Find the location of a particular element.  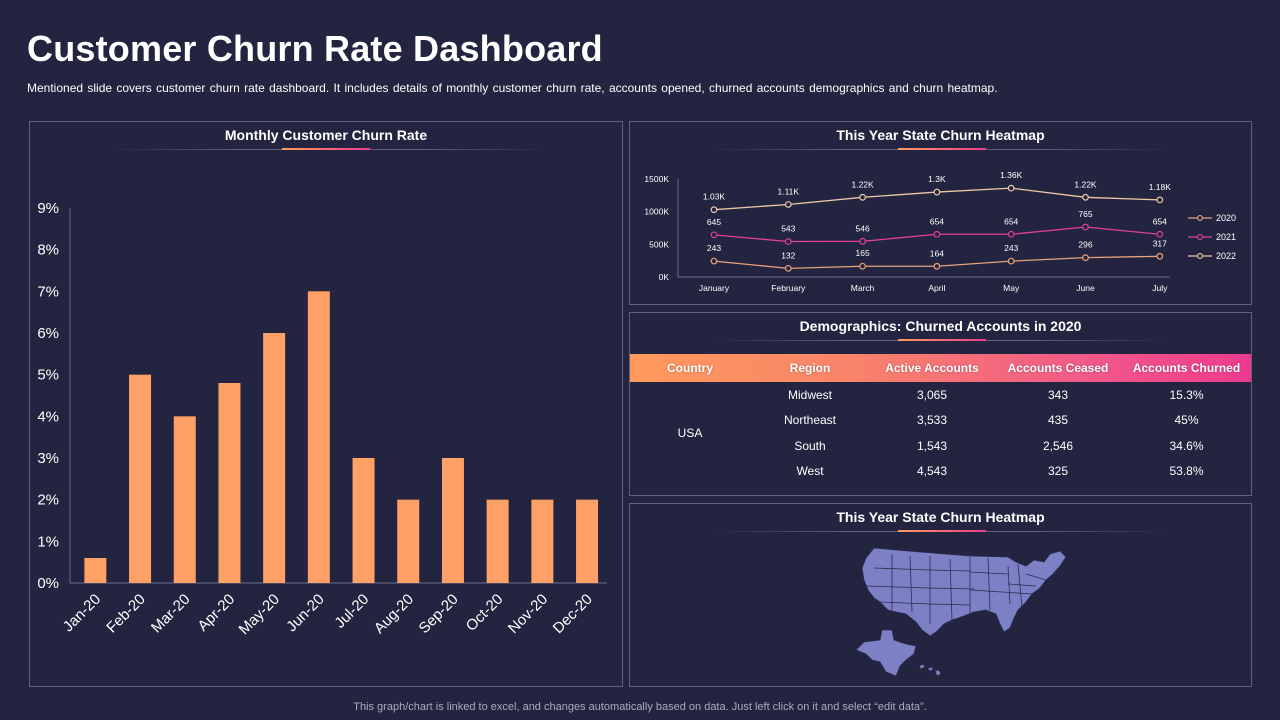

y-tick-label: 6% is located at coordinates (48, 333).